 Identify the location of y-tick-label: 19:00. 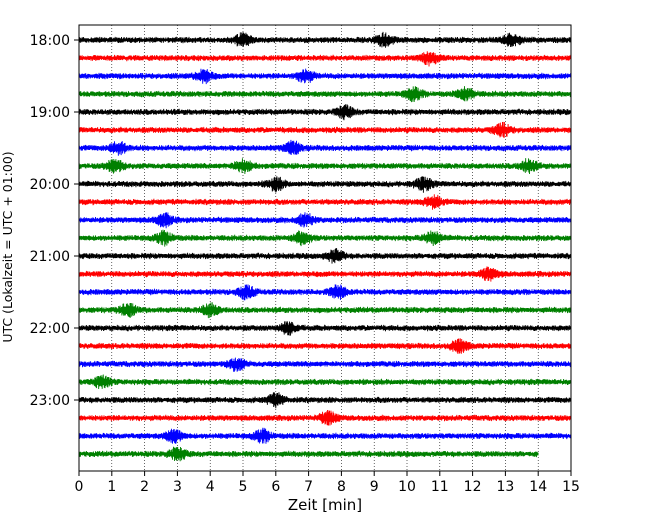
(50, 113).